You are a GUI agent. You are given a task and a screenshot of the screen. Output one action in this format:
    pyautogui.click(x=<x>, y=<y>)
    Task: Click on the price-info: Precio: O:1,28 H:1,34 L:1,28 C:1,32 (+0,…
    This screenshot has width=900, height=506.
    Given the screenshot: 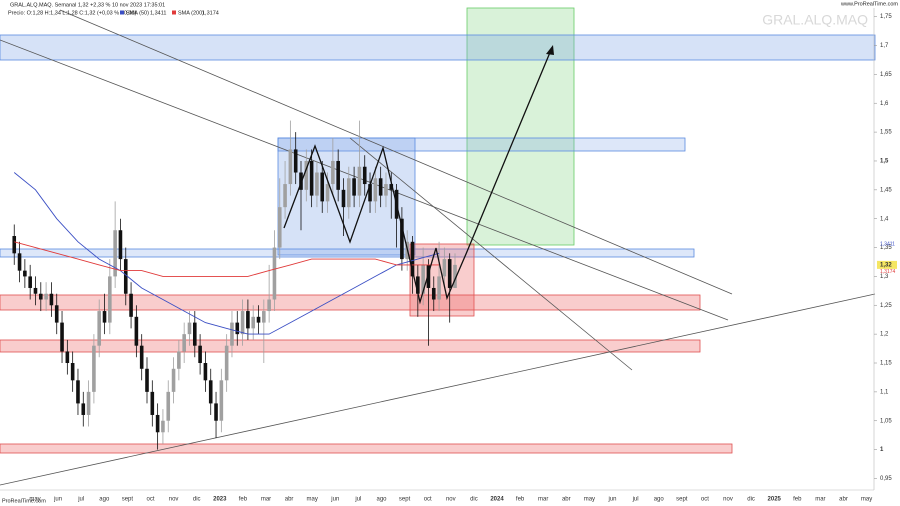 What is the action you would take?
    pyautogui.click(x=72, y=13)
    